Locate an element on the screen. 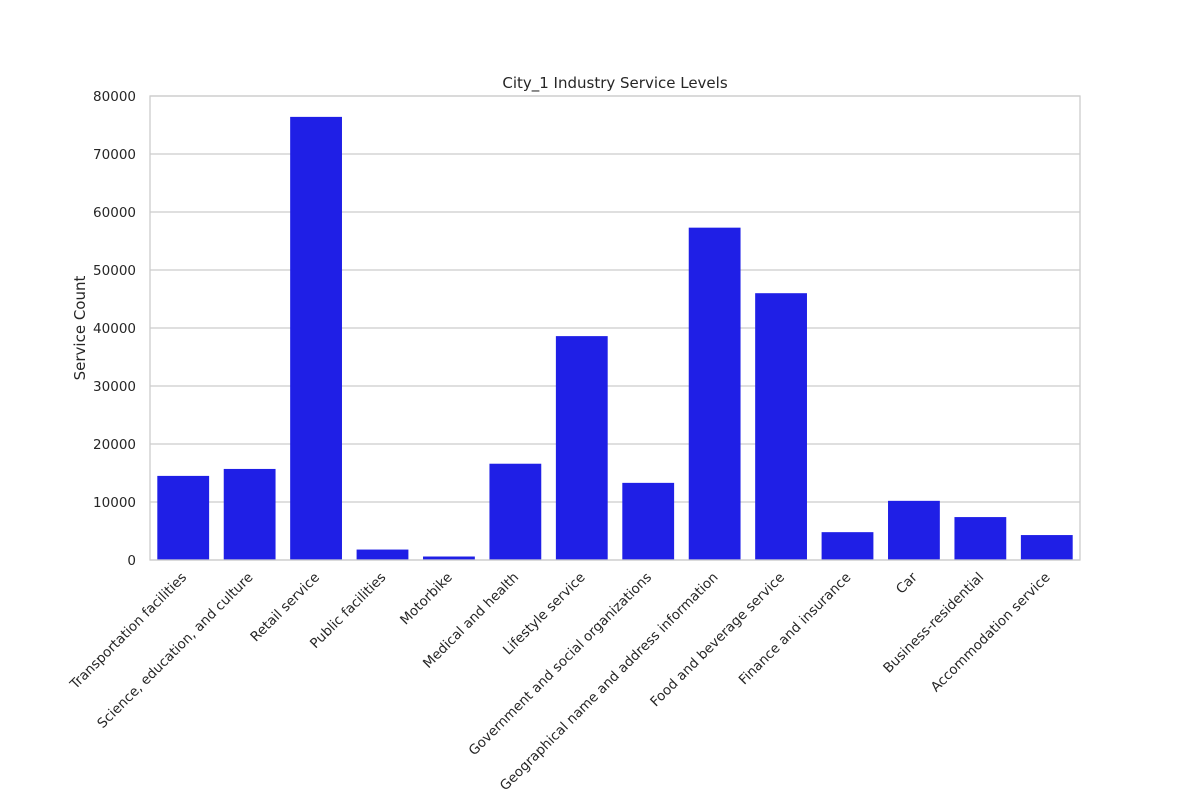  y-tick-label: 20000 is located at coordinates (114, 445).